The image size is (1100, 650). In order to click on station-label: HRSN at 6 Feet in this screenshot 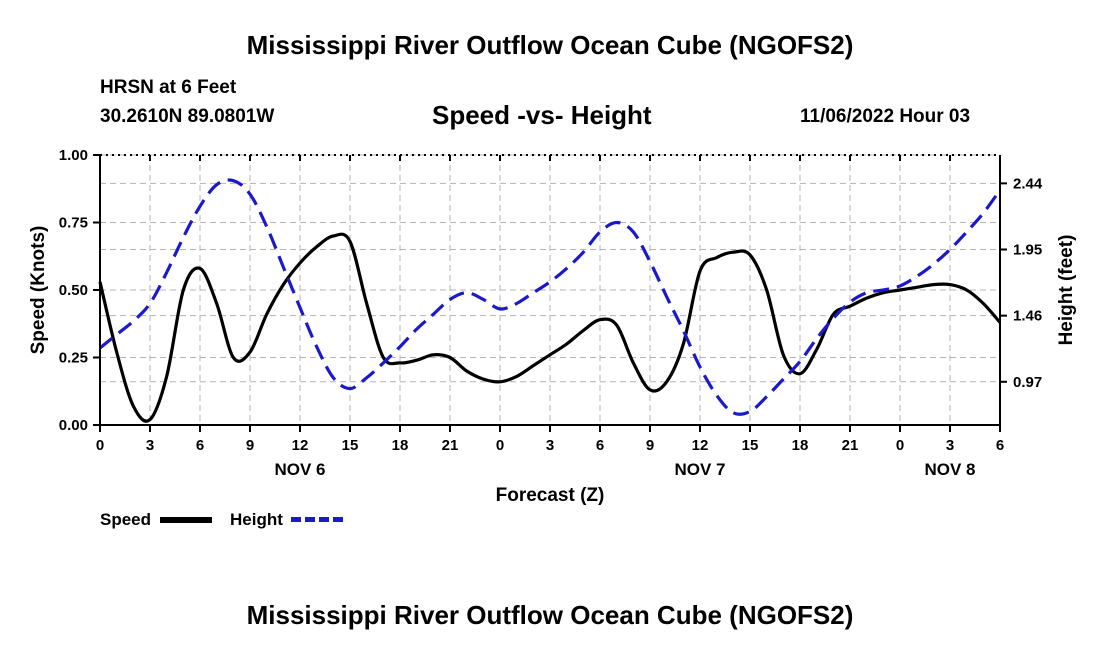, I will do `click(168, 87)`.